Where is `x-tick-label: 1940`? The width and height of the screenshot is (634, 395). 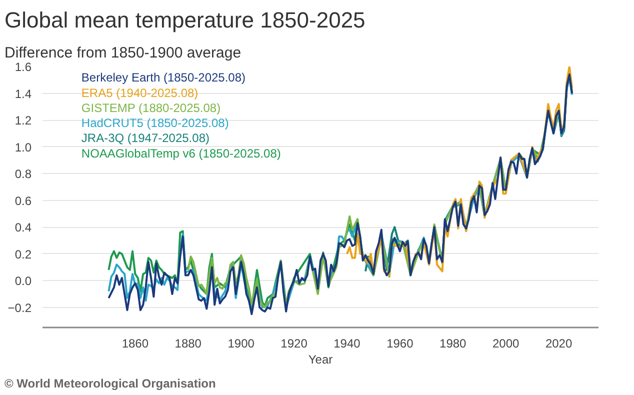 x-tick-label: 1940 is located at coordinates (347, 343).